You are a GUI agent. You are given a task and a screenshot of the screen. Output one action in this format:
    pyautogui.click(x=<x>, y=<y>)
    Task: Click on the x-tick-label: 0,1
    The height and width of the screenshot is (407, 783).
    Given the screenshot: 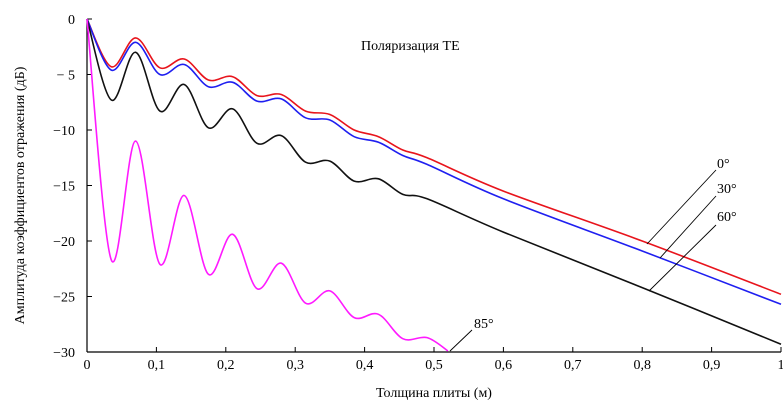 What is the action you would take?
    pyautogui.click(x=157, y=365)
    